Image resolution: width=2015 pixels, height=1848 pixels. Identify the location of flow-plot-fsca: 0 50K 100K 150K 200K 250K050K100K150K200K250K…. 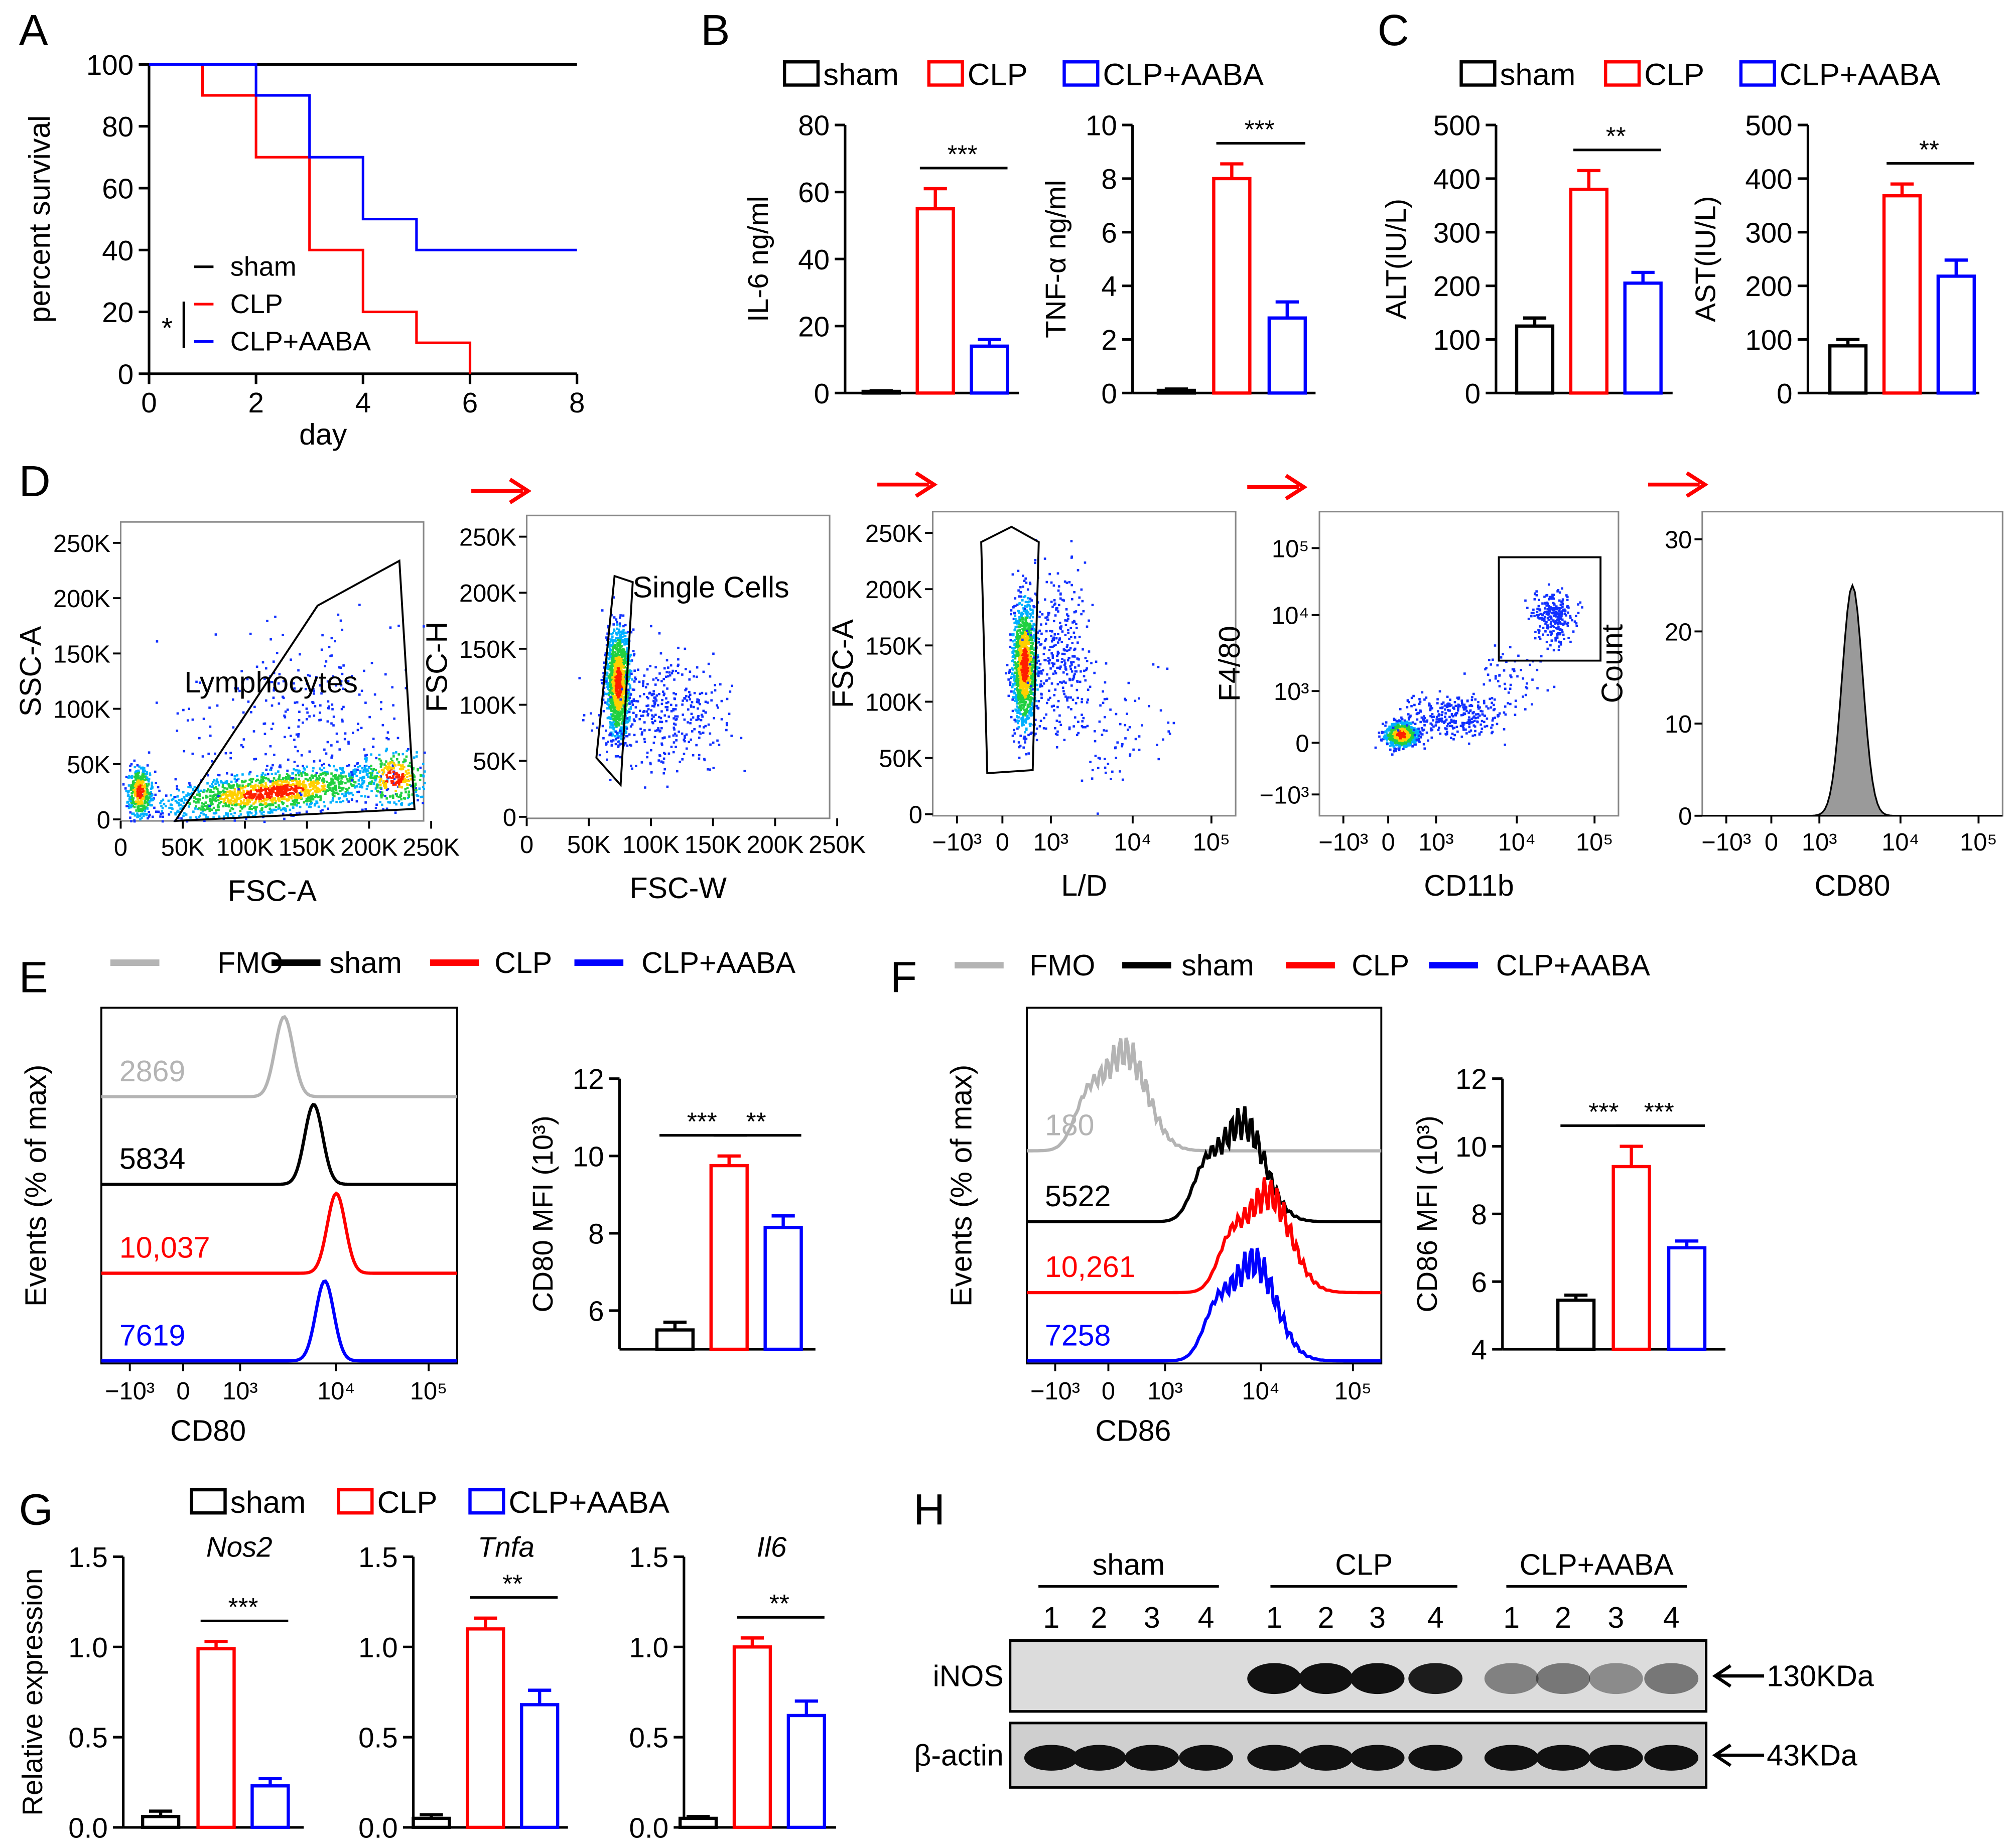
(237, 714).